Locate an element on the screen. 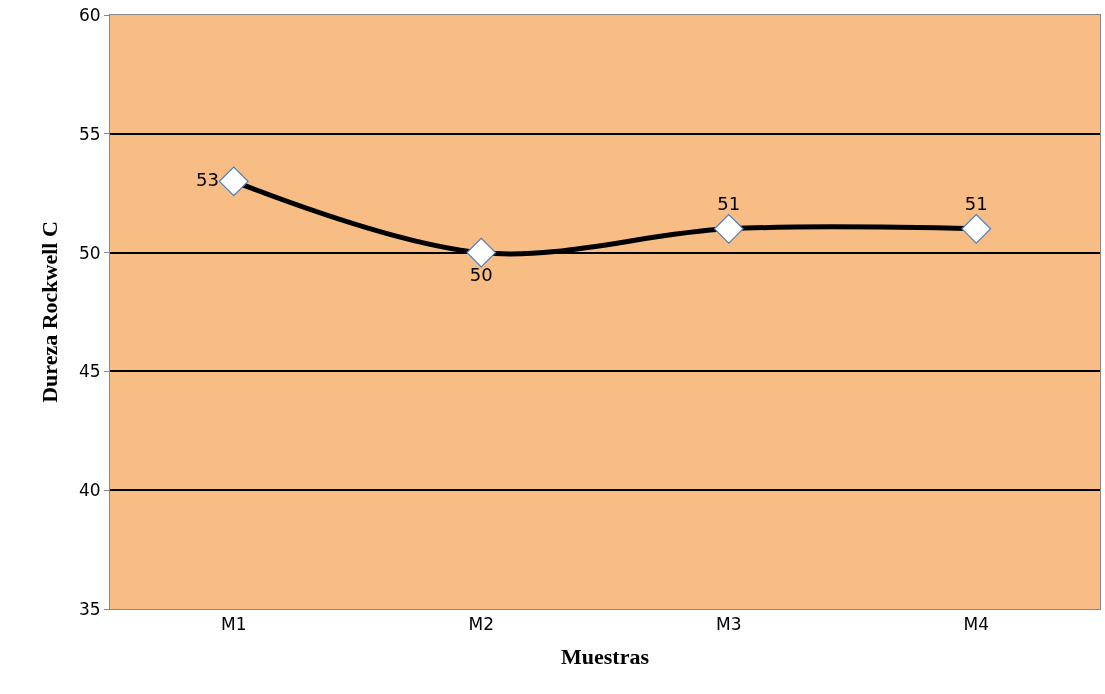 The width and height of the screenshot is (1105, 694). y-tick-label: 50 is located at coordinates (89, 252).